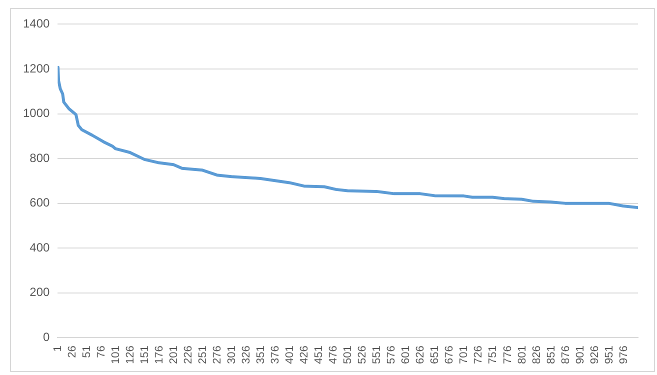  Describe the element at coordinates (478, 355) in the screenshot. I see `x-tick-label: 726` at that location.